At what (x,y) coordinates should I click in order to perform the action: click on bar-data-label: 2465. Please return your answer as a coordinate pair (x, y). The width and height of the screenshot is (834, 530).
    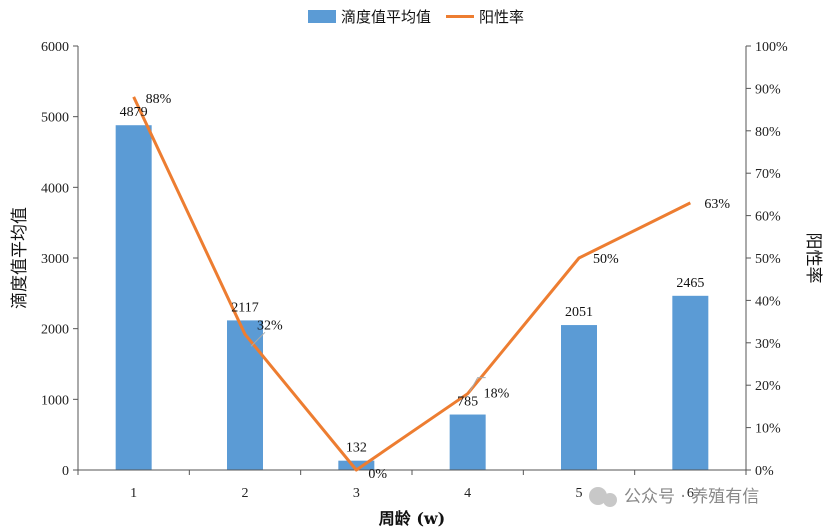
    Looking at the image, I should click on (690, 283).